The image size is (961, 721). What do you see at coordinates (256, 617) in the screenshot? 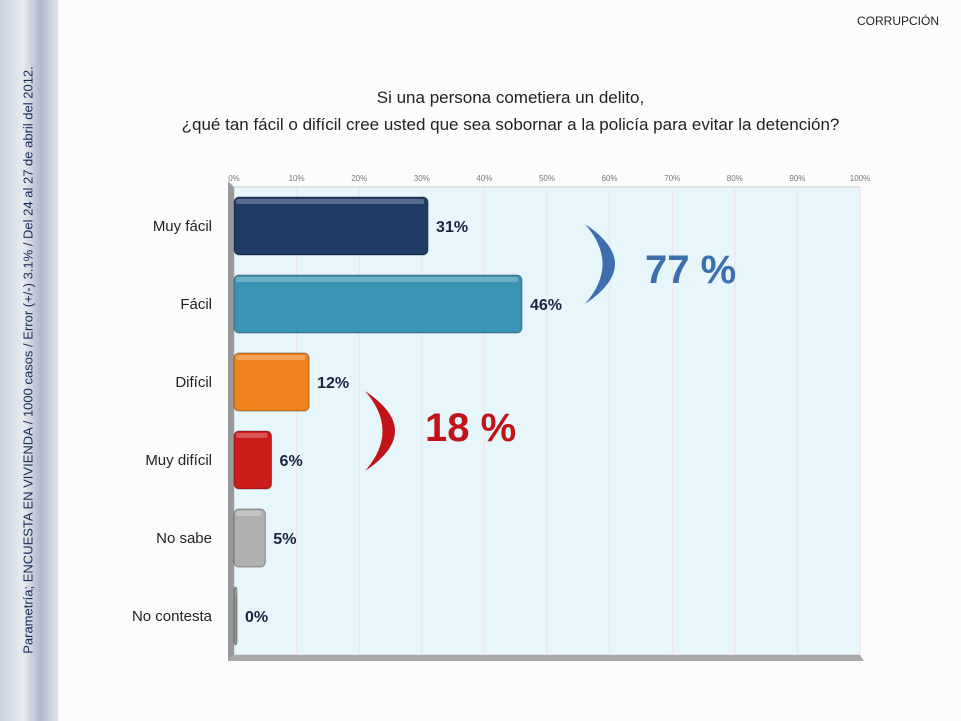
I see `data-label: 0%` at bounding box center [256, 617].